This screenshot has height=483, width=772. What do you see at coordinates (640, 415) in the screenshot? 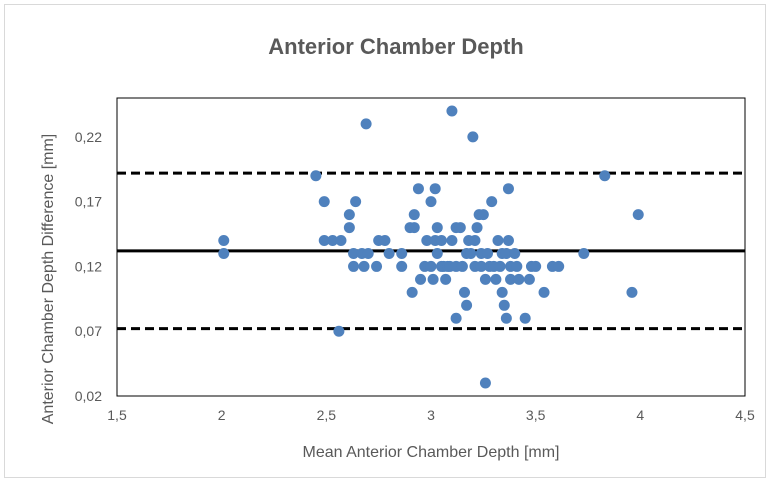
I see `x-tick-label: 4` at bounding box center [640, 415].